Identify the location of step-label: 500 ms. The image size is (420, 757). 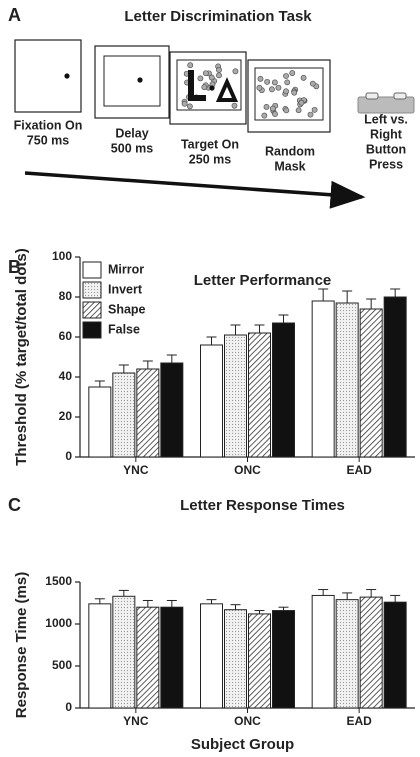
(132, 148).